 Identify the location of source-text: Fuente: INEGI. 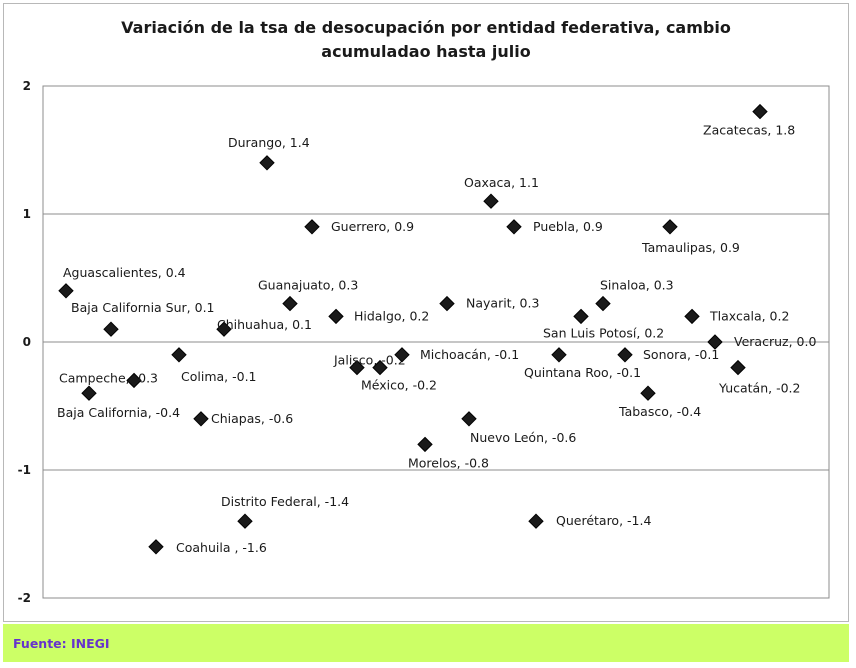
(61, 643).